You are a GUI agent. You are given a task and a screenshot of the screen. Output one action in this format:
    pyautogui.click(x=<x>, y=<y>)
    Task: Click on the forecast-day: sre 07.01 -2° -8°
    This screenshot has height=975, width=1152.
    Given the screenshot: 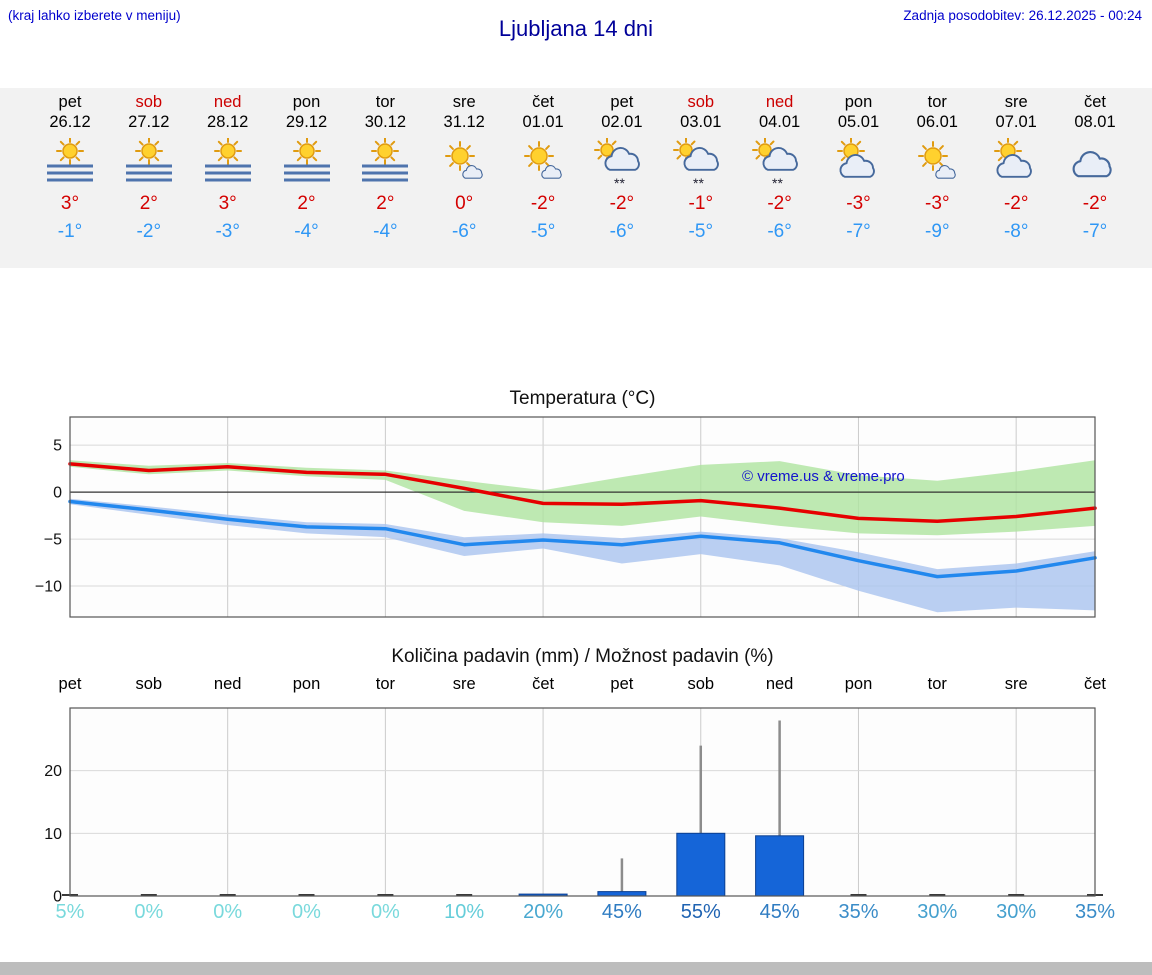 What is the action you would take?
    pyautogui.click(x=1016, y=178)
    